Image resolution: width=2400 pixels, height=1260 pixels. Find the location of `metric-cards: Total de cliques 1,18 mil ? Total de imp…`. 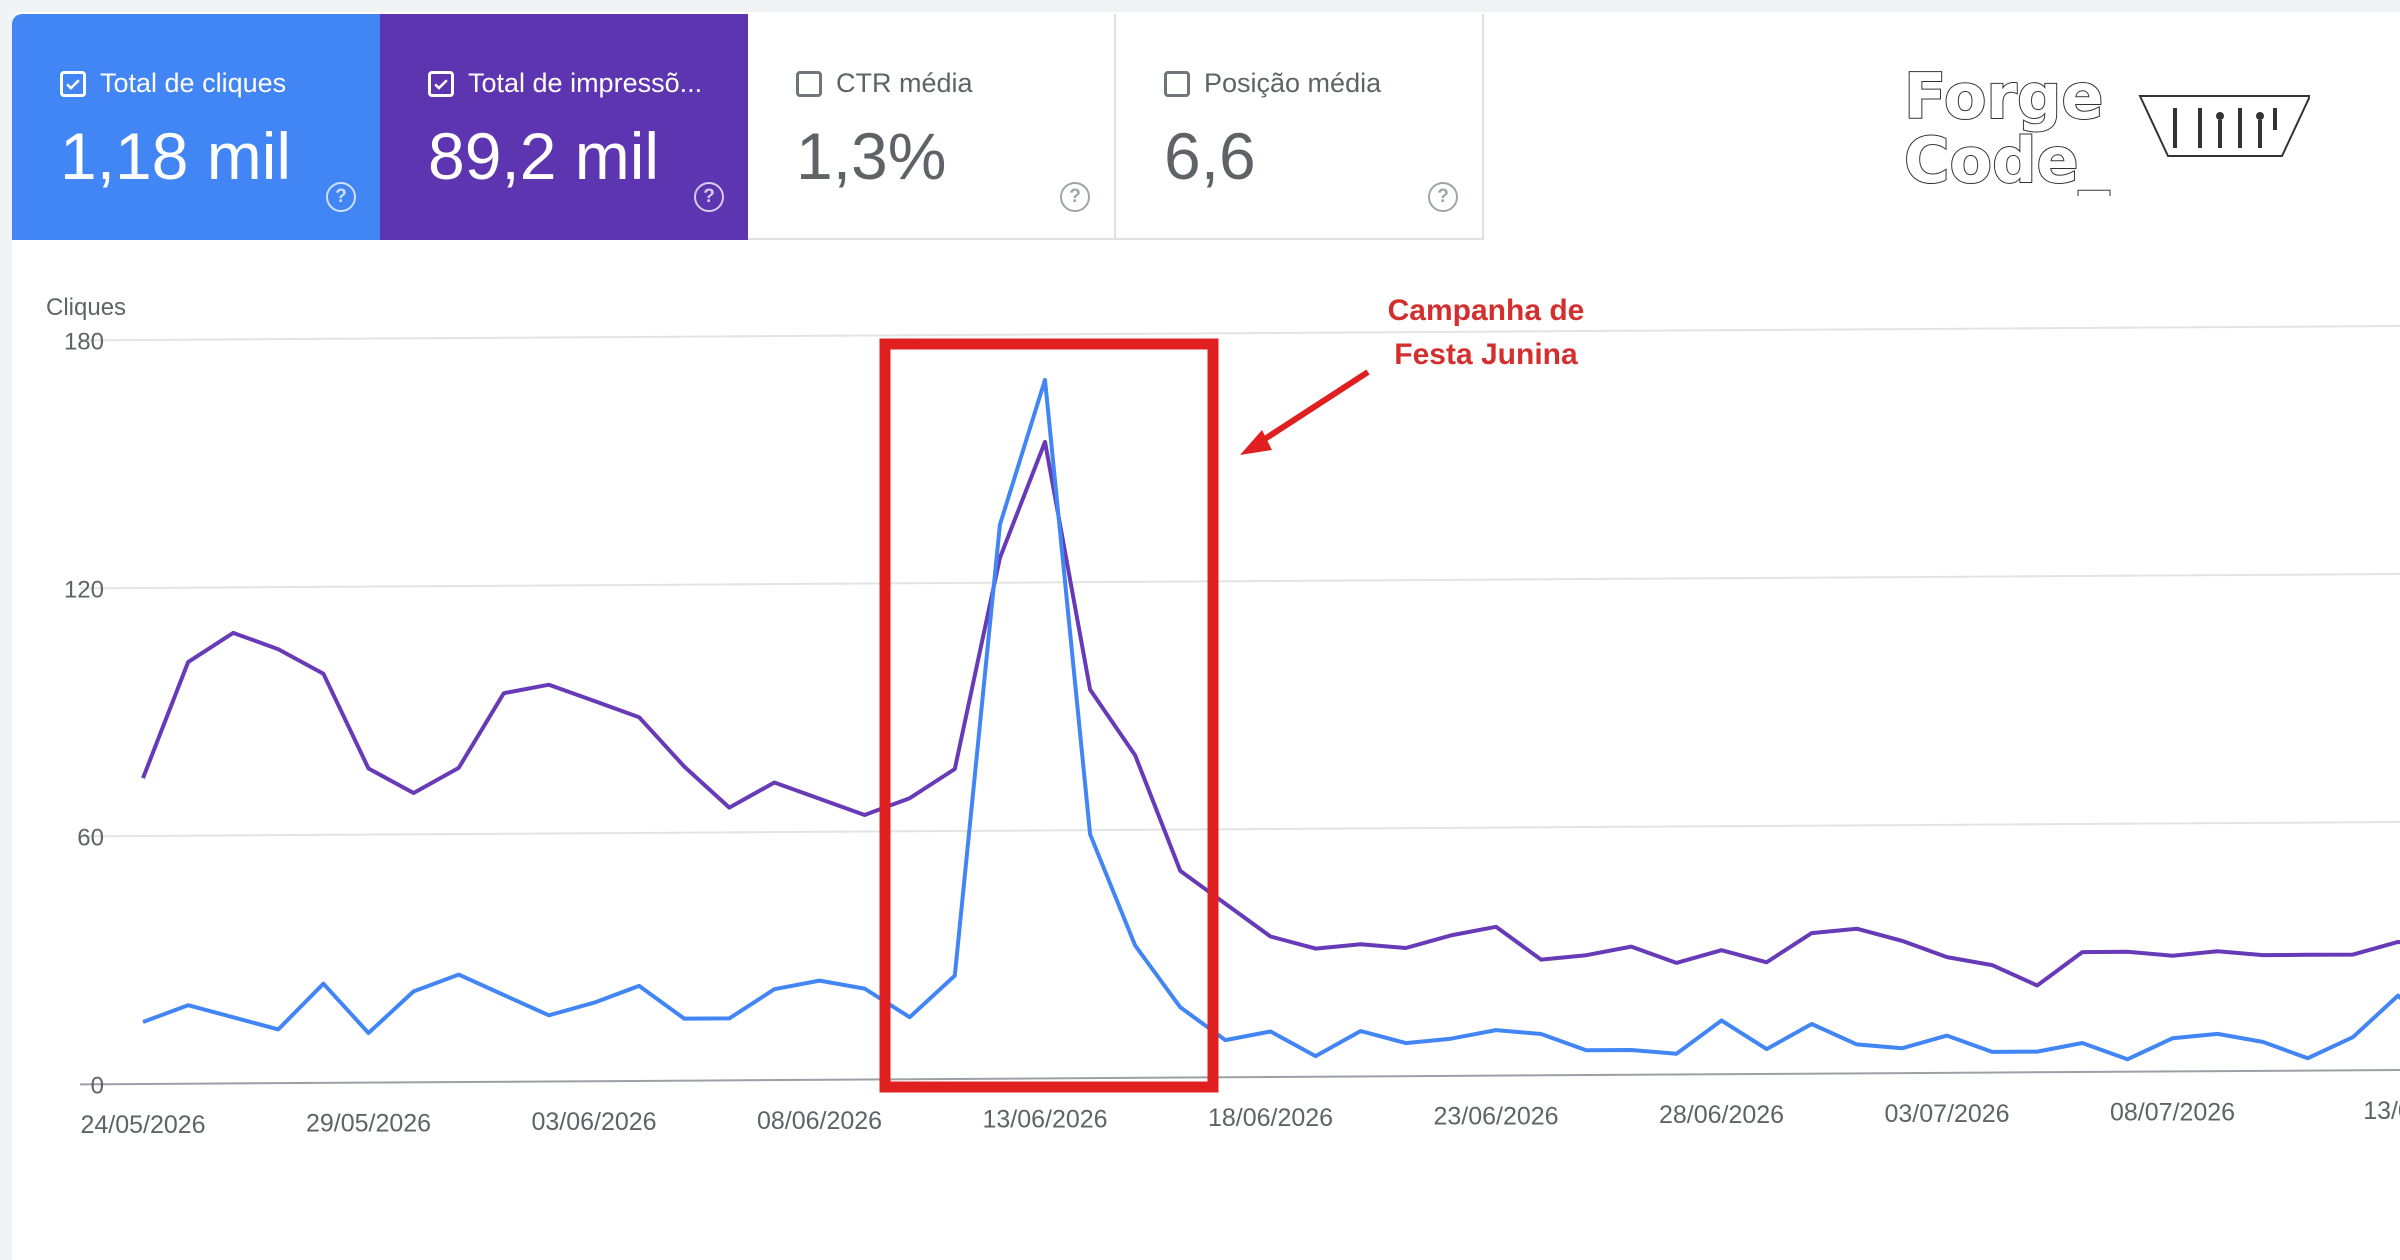

metric-cards: Total de cliques 1,18 mil ? Total de imp… is located at coordinates (748, 127).